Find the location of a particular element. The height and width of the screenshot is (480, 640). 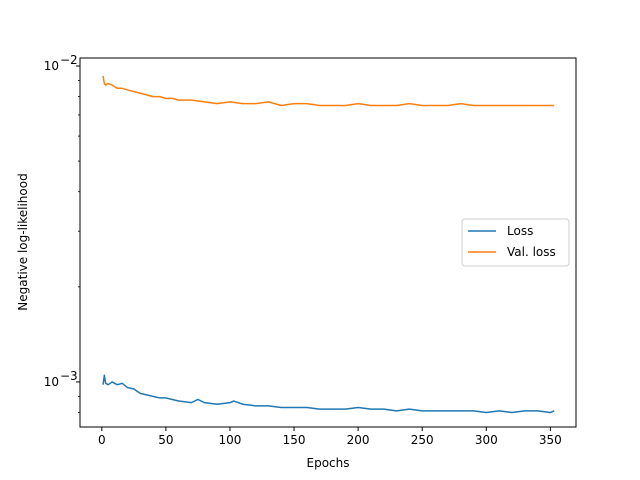

x-tick-label: 50 is located at coordinates (165, 440).